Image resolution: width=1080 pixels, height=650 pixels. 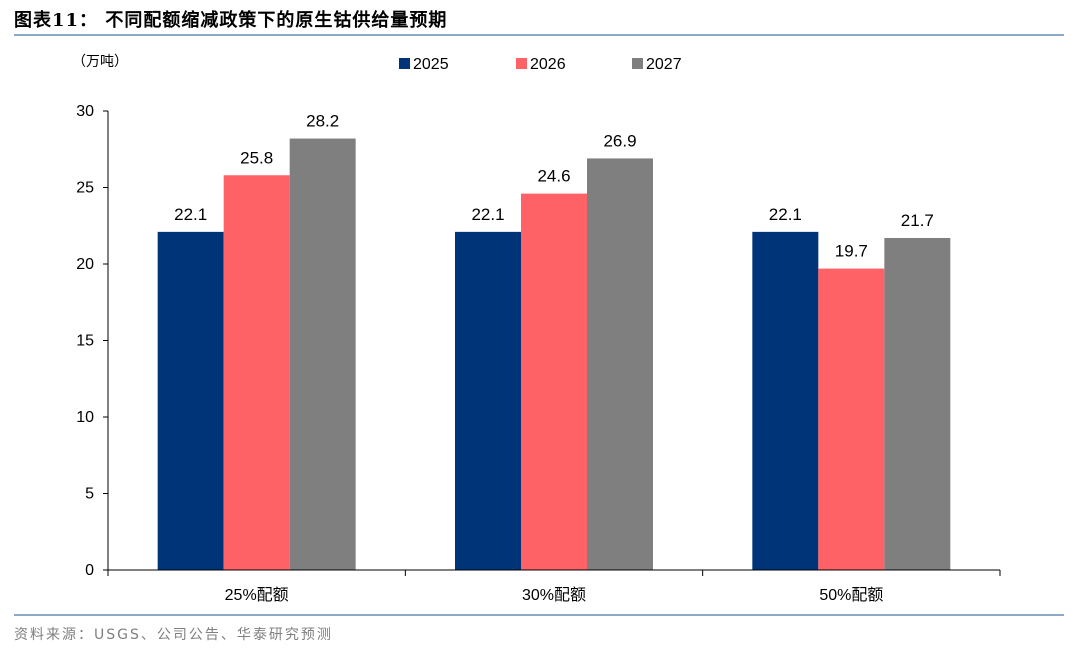 What do you see at coordinates (664, 64) in the screenshot?
I see `legend-label: 2027` at bounding box center [664, 64].